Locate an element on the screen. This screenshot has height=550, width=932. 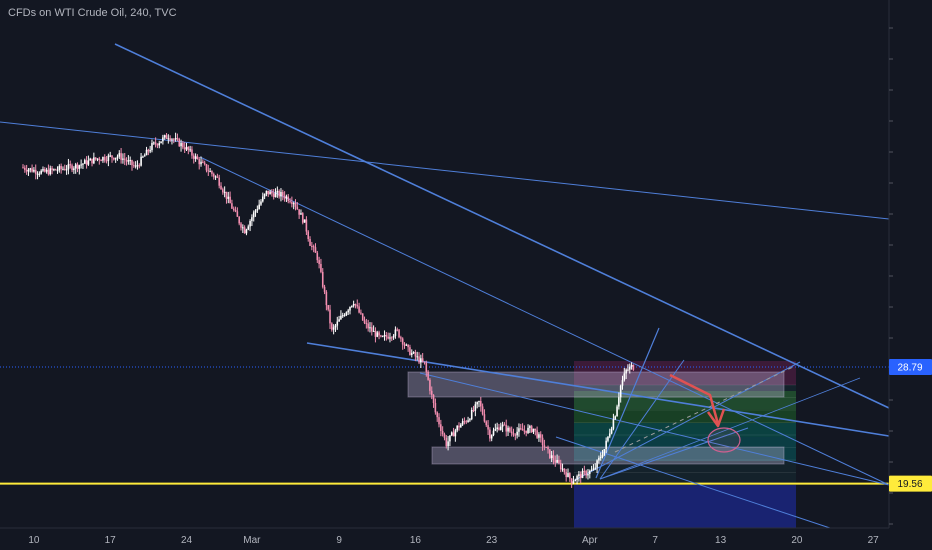
price-tags: 28.79 19.56 is located at coordinates (910, 425).